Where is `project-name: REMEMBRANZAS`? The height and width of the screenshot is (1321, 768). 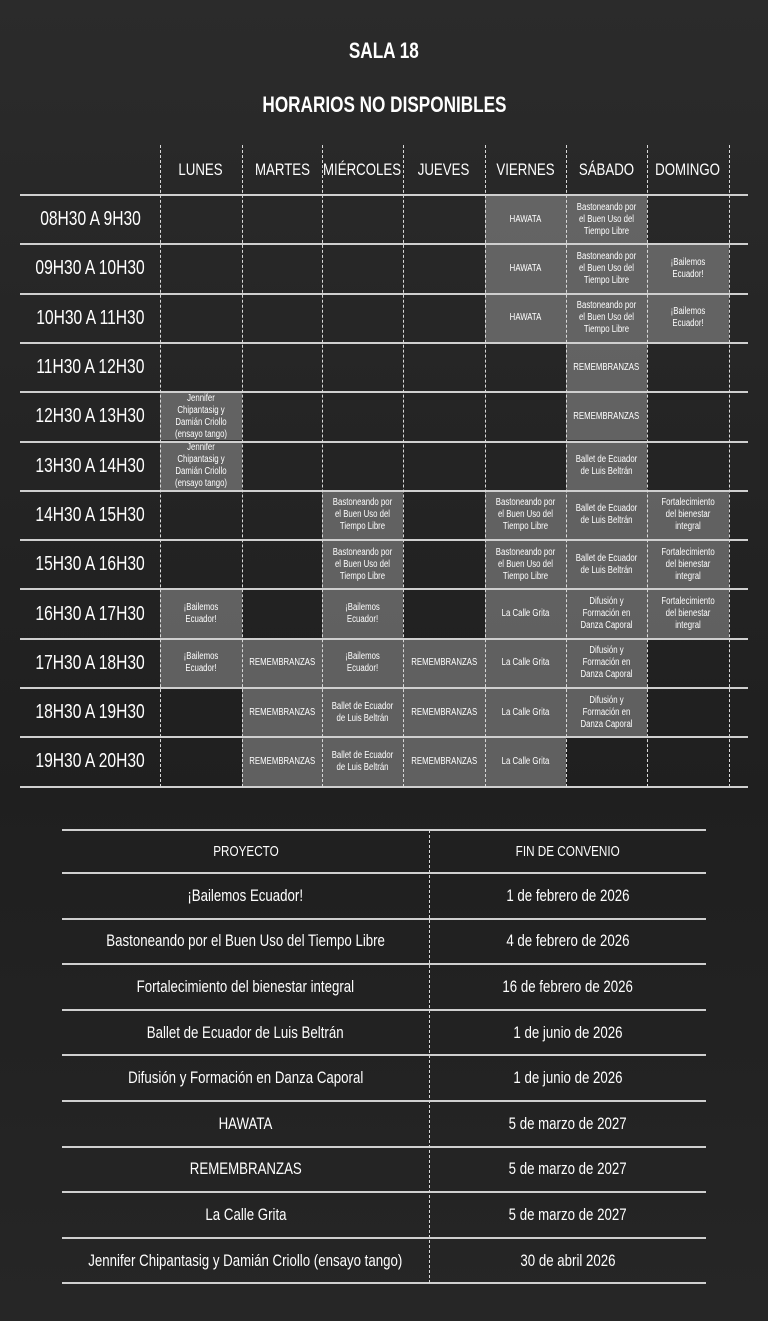 project-name: REMEMBRANZAS is located at coordinates (245, 1170).